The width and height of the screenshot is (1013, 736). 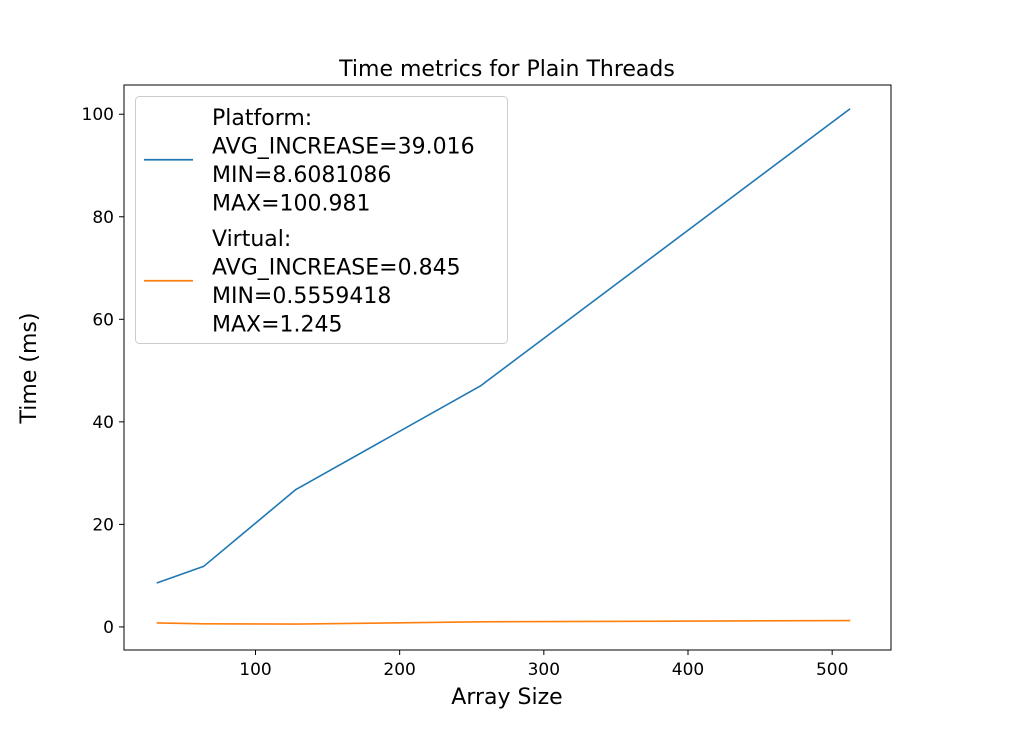 I want to click on y-tick-label: 40, so click(x=103, y=423).